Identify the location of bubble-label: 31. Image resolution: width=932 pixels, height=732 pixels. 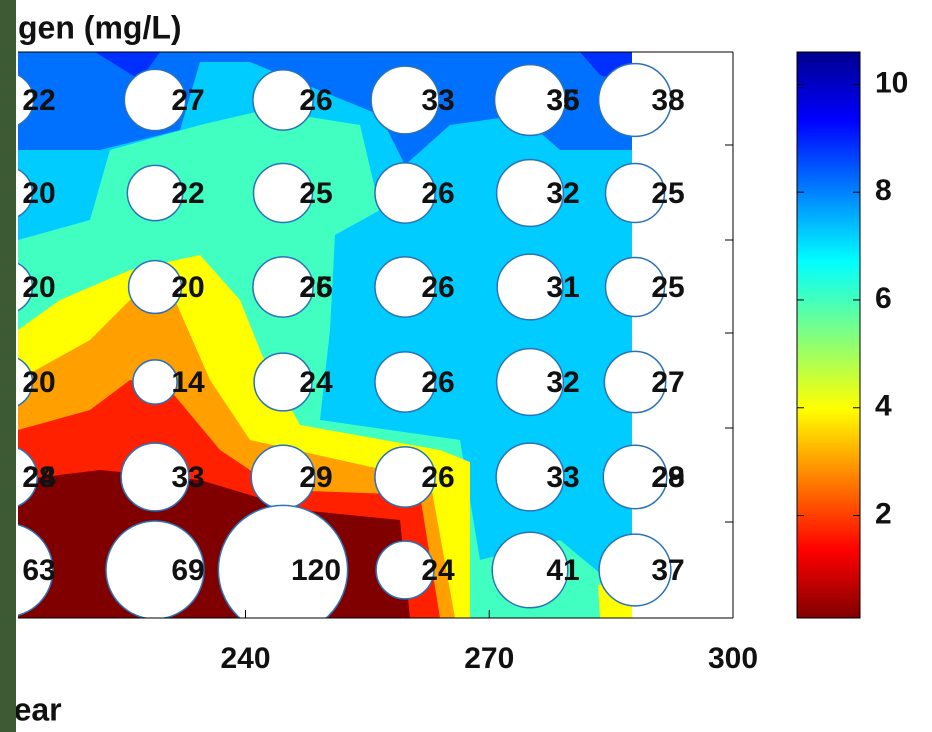
(562, 287).